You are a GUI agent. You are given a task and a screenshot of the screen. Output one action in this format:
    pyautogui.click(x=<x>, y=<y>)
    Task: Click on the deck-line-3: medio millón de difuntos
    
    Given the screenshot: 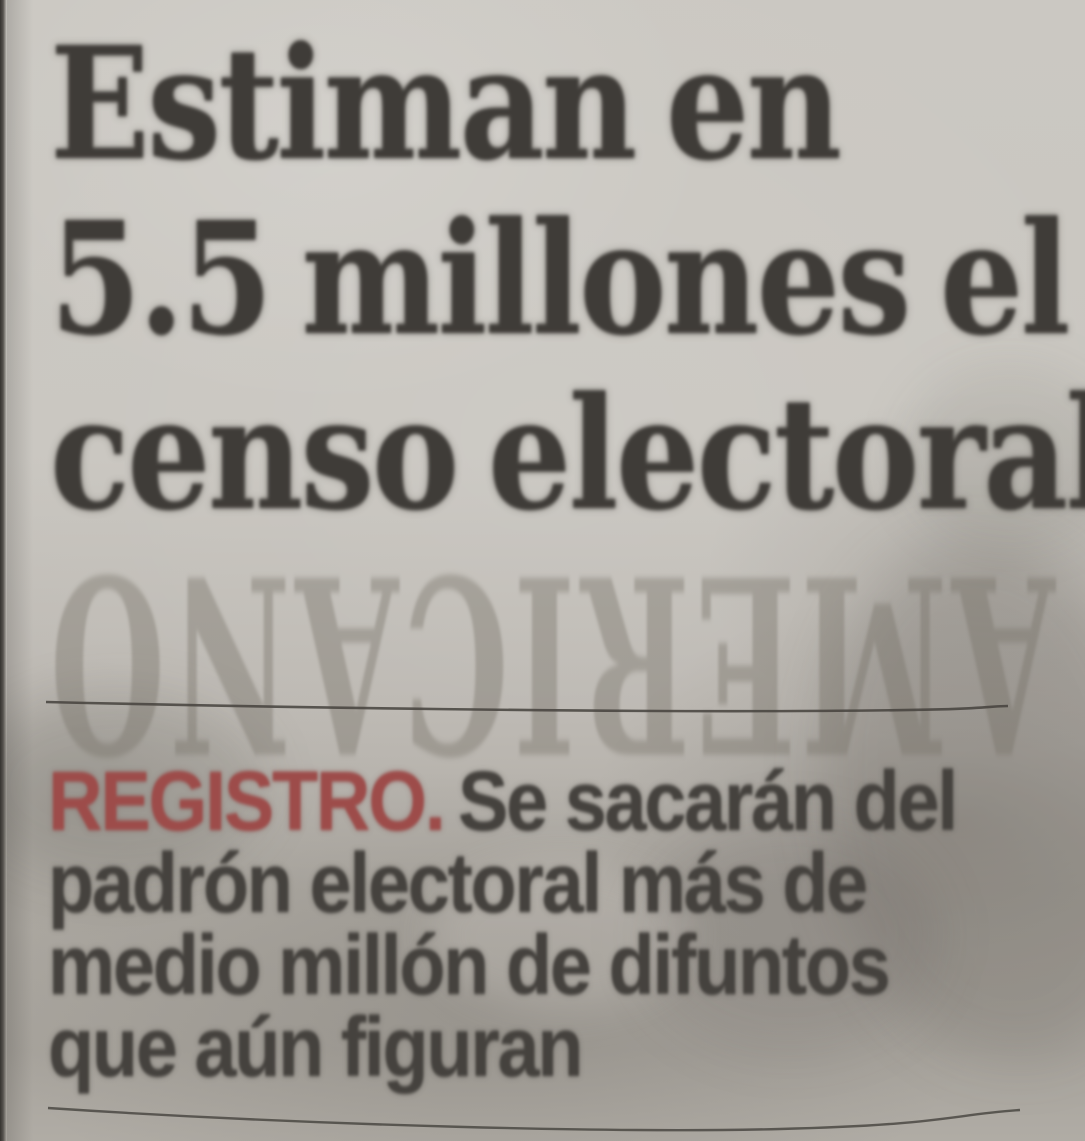 What is the action you would take?
    pyautogui.click(x=469, y=965)
    